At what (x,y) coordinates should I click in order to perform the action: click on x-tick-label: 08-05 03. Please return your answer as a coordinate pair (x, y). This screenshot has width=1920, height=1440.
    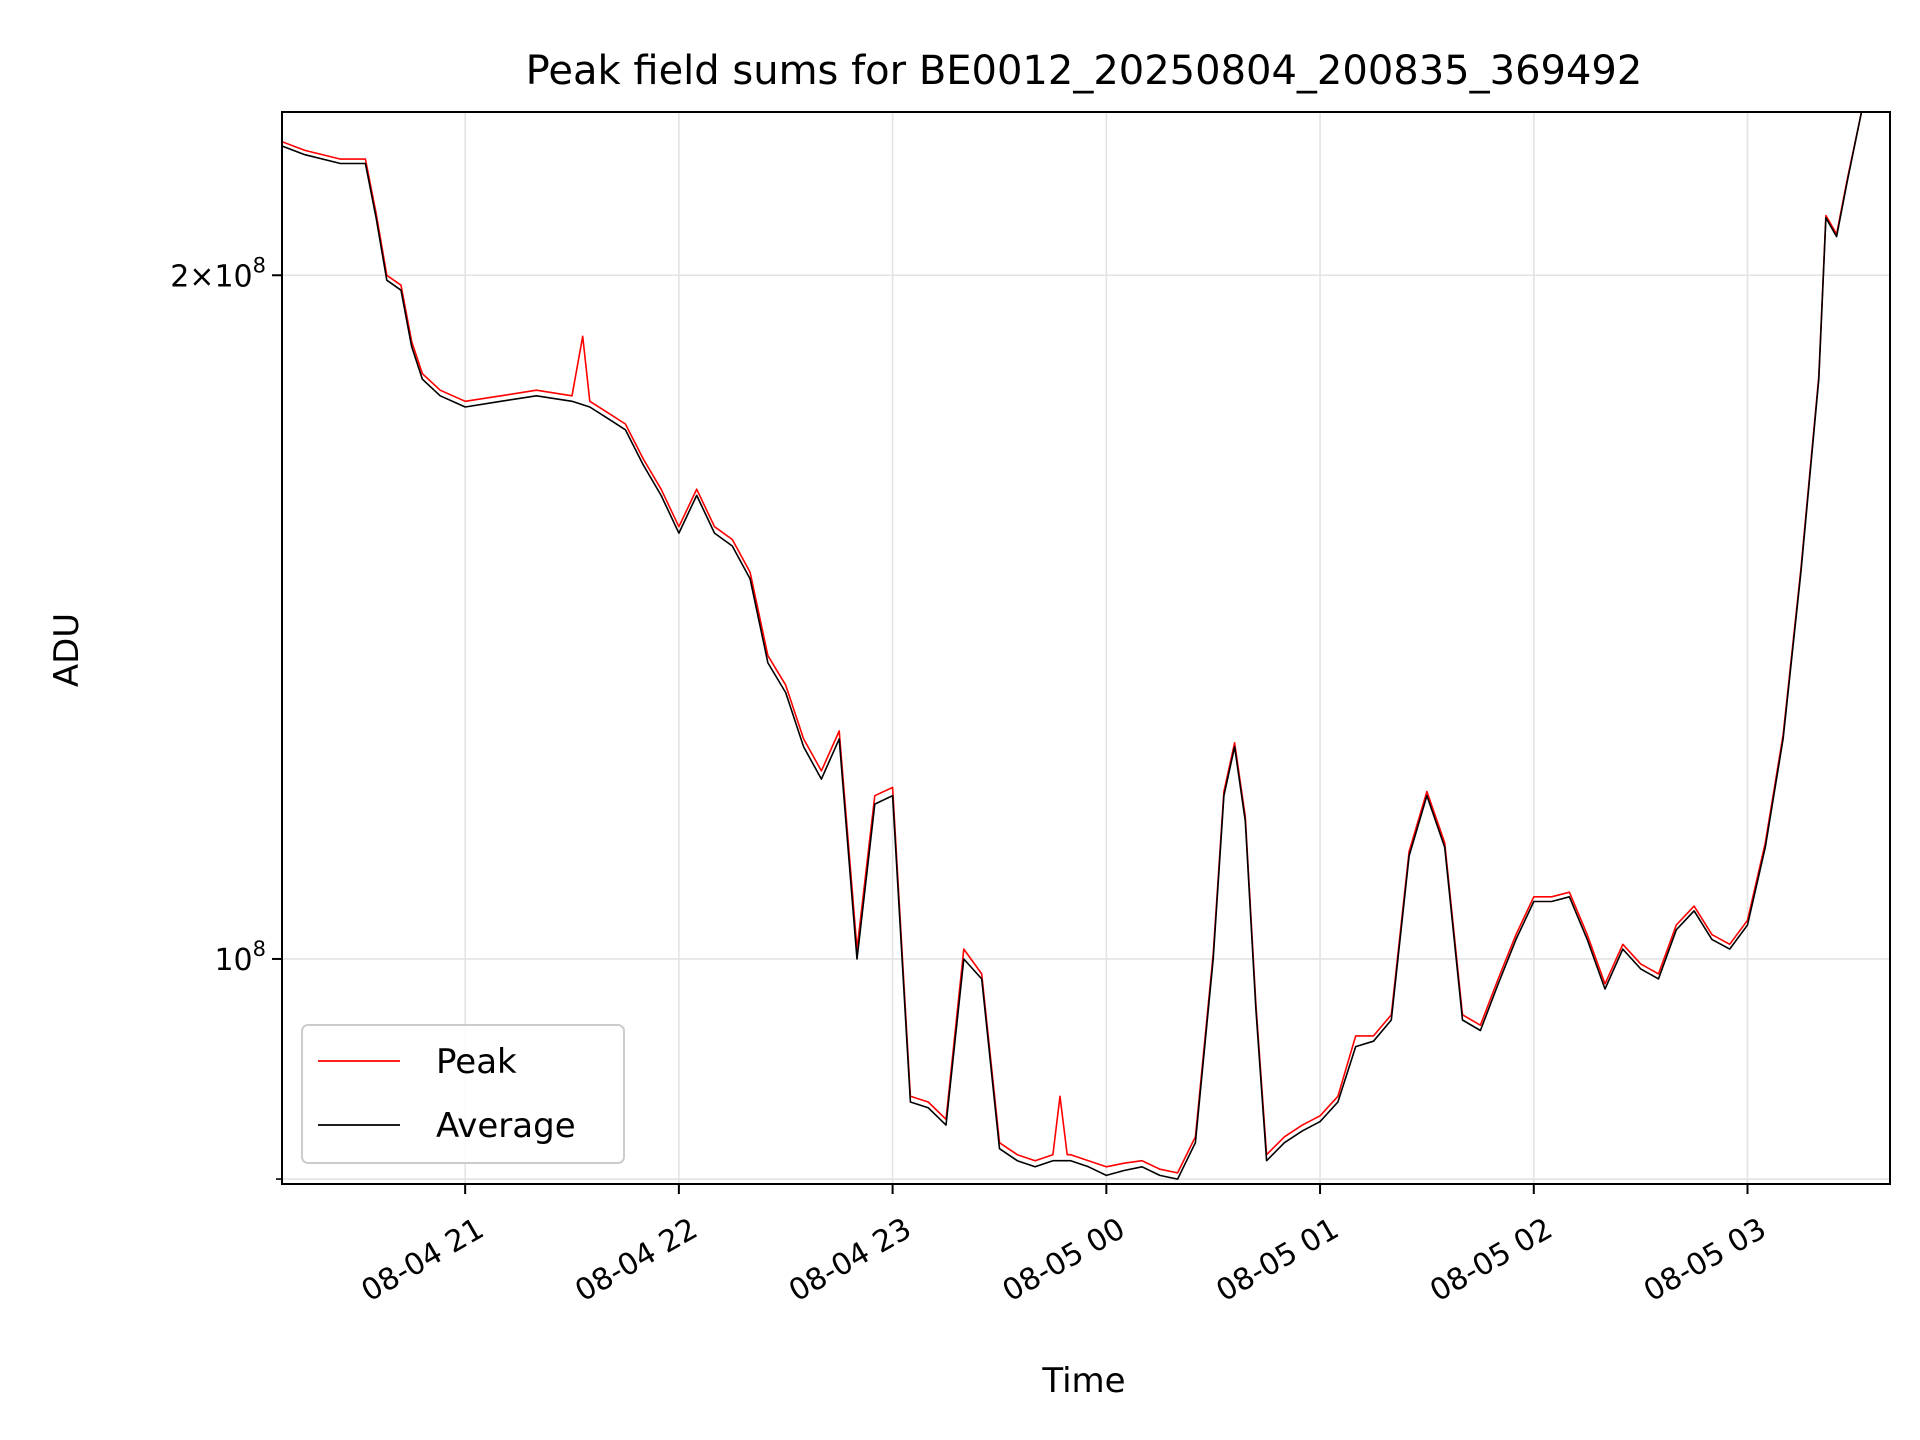
    Looking at the image, I should click on (1705, 1260).